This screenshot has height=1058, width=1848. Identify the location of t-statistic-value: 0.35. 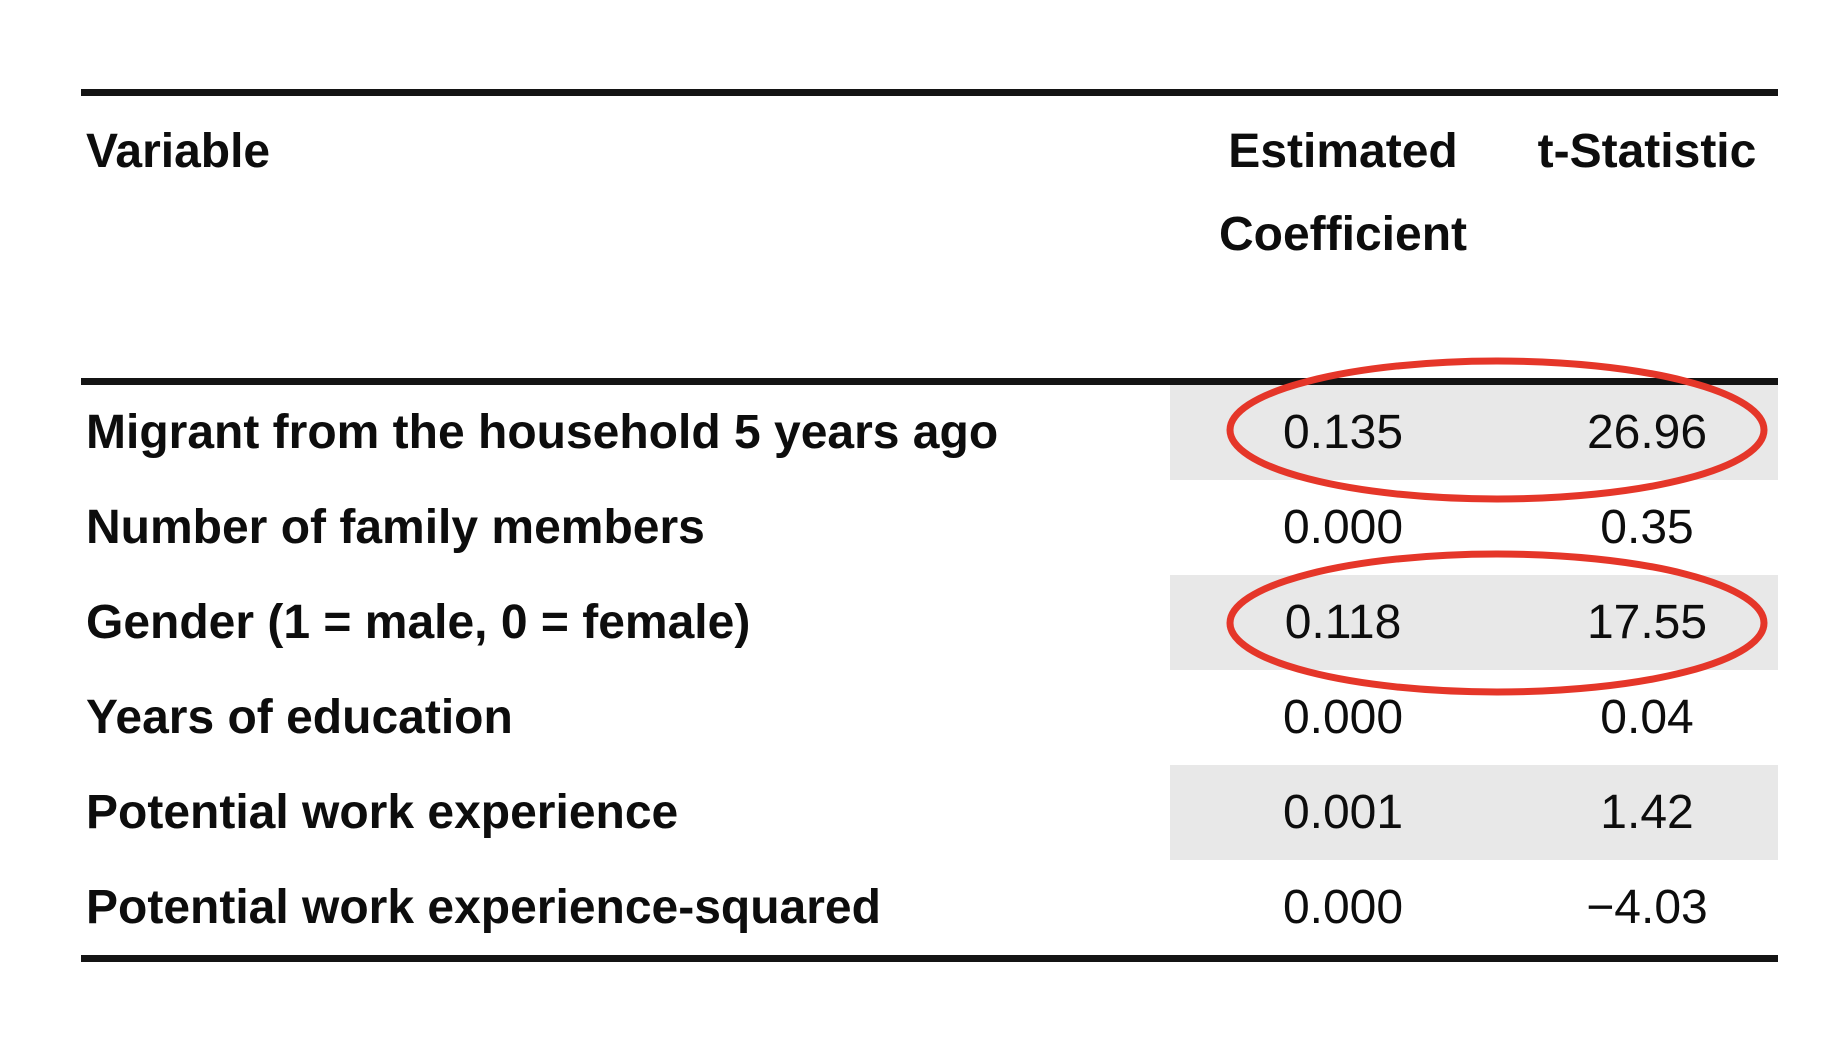
(1647, 527).